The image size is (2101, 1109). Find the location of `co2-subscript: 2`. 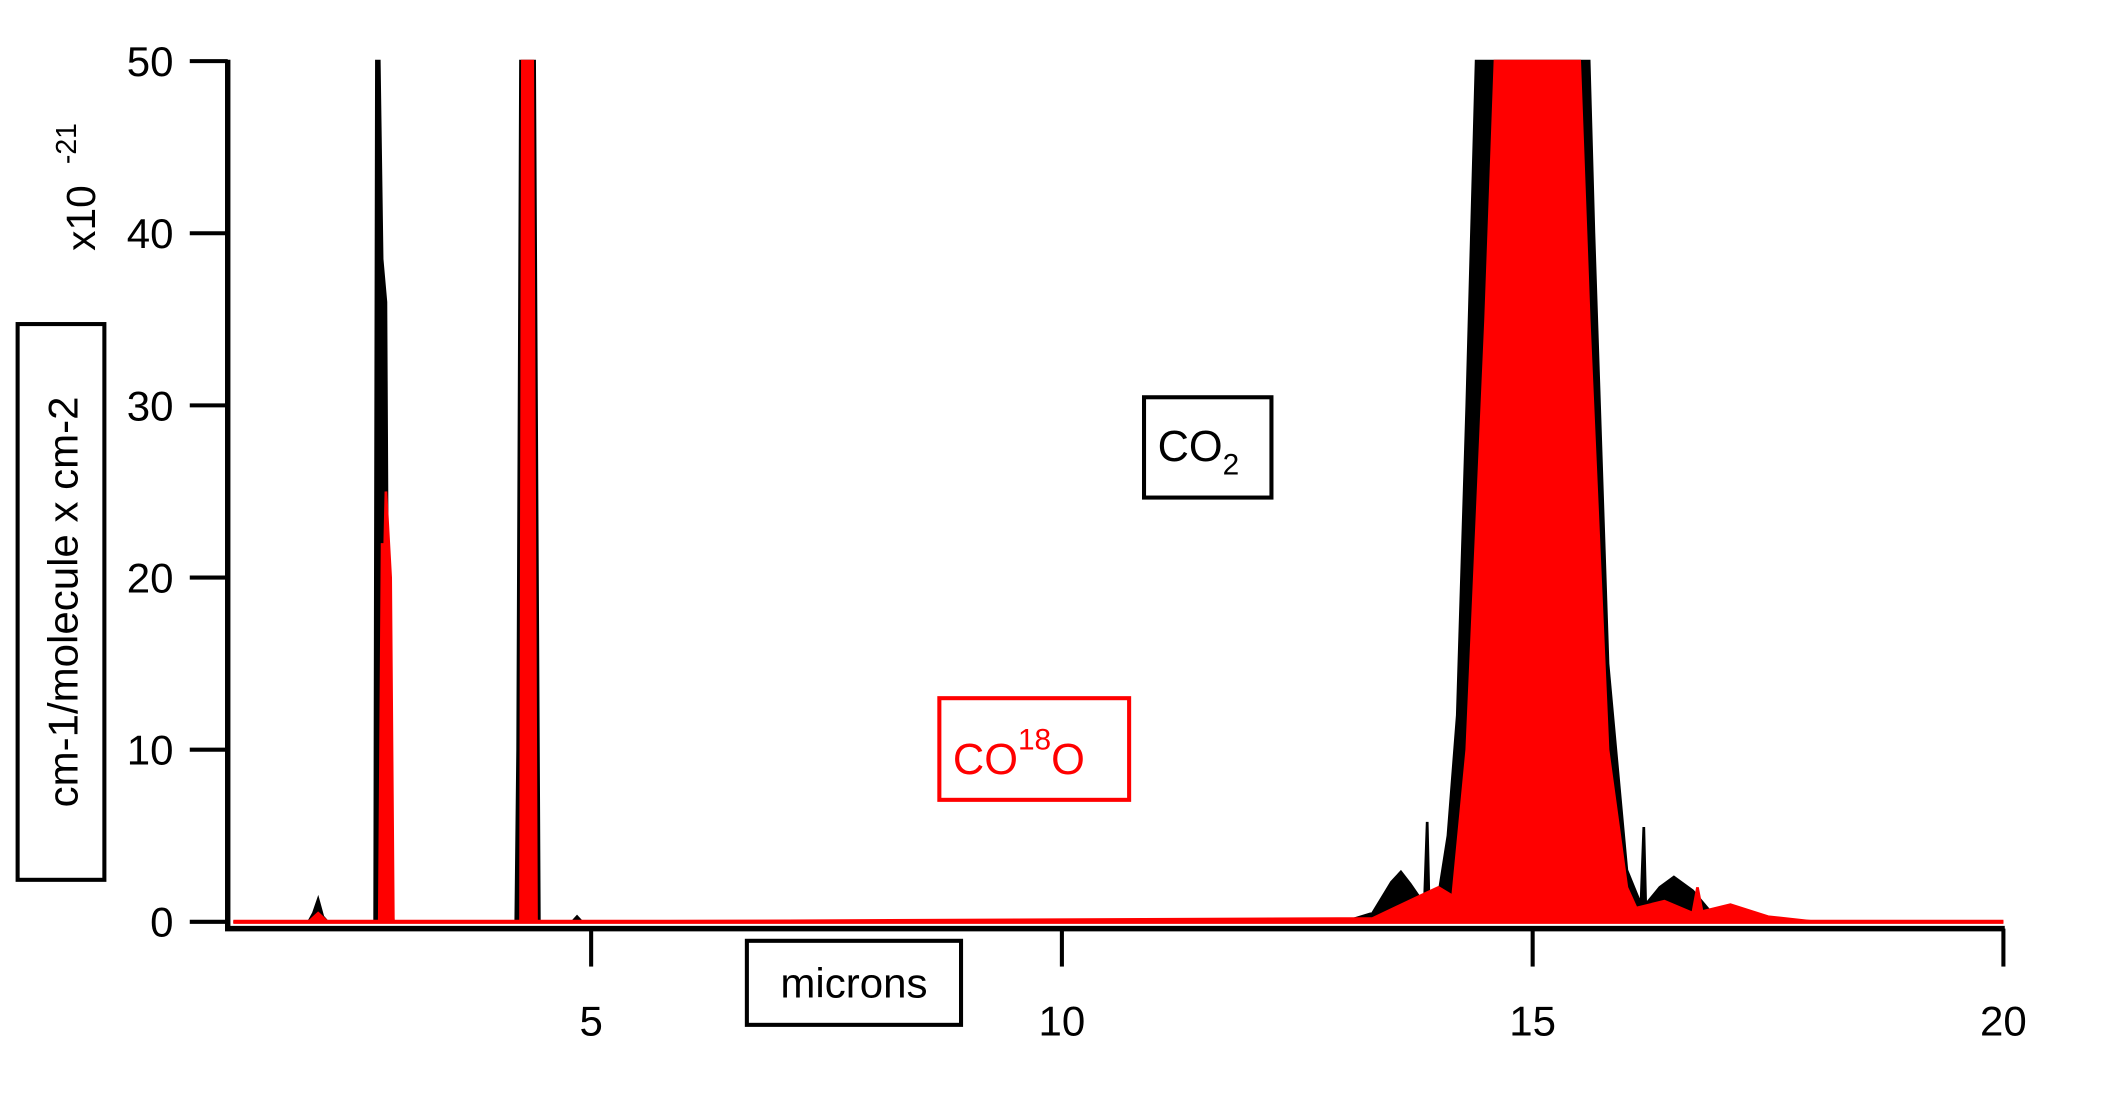

co2-subscript: 2 is located at coordinates (1231, 465).